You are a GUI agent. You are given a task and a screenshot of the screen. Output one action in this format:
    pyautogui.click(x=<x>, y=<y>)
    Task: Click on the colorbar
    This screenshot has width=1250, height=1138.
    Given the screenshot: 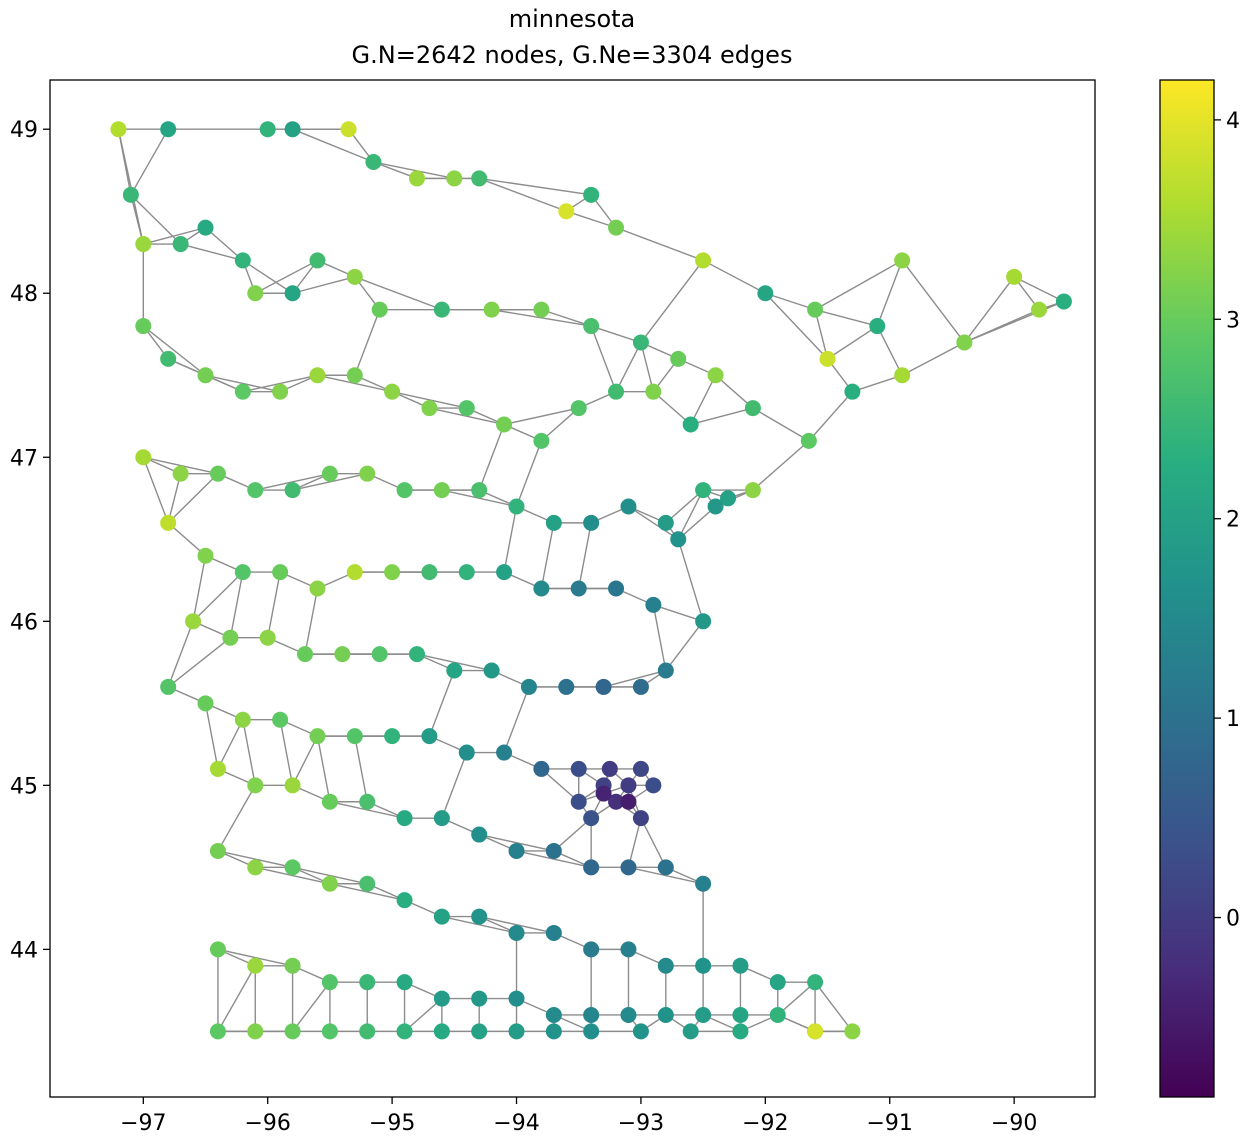 What is the action you would take?
    pyautogui.click(x=1187, y=588)
    